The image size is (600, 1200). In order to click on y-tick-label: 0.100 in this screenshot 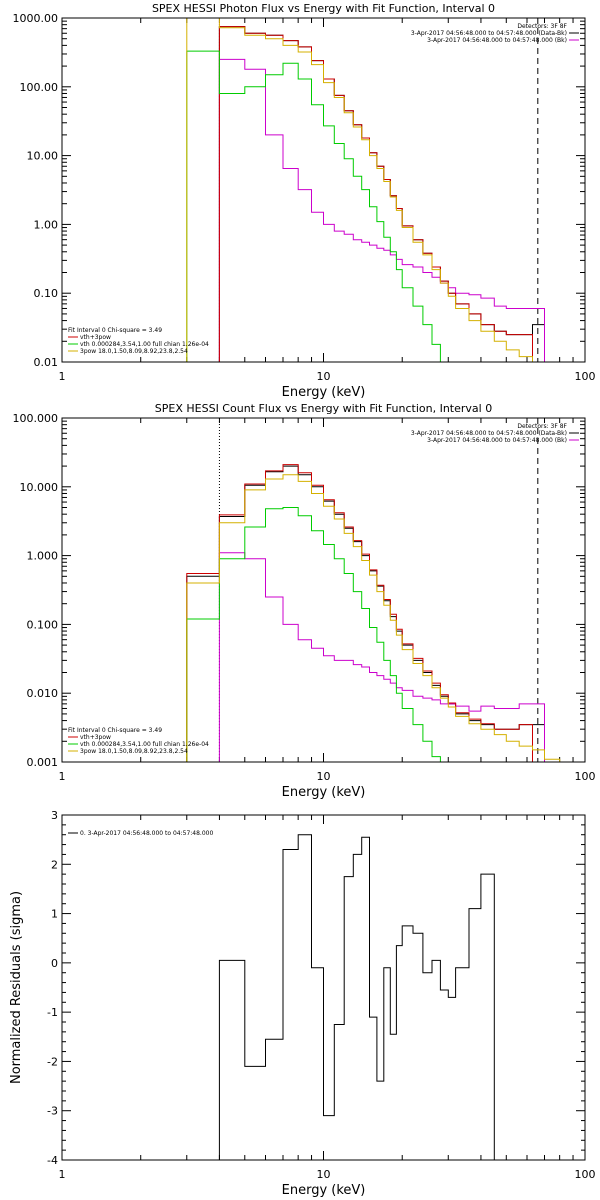, I will do `click(43, 624)`.